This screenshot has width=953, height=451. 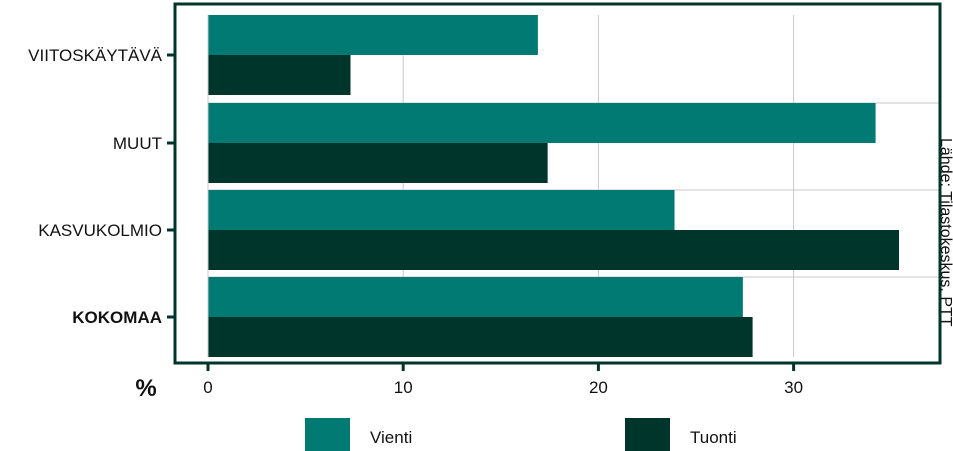 What do you see at coordinates (117, 317) in the screenshot?
I see `category-label-3: KOKOMAA` at bounding box center [117, 317].